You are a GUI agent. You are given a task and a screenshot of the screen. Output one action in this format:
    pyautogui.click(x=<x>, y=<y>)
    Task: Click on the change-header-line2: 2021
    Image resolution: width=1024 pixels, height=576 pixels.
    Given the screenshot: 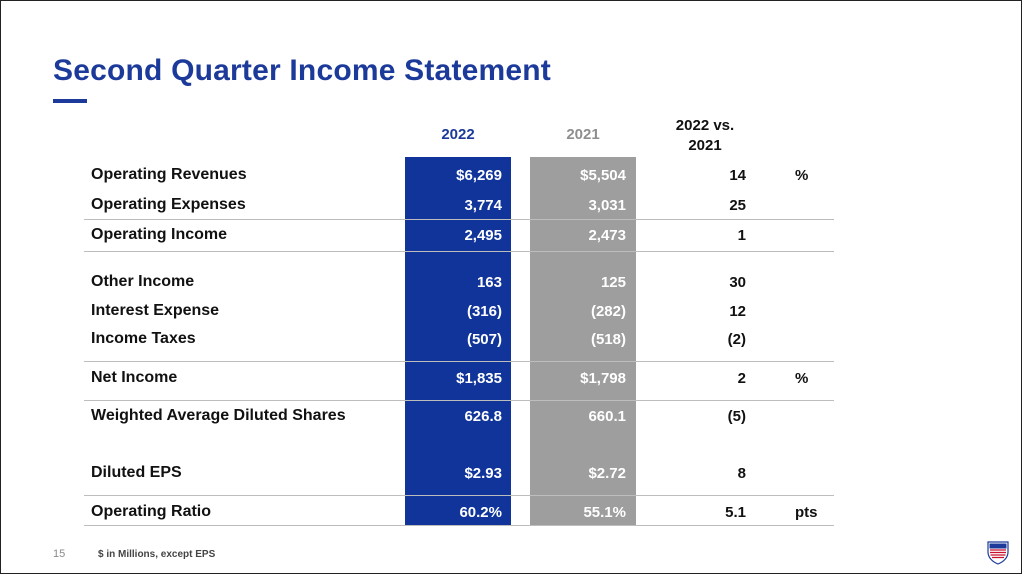 What is the action you would take?
    pyautogui.click(x=705, y=145)
    